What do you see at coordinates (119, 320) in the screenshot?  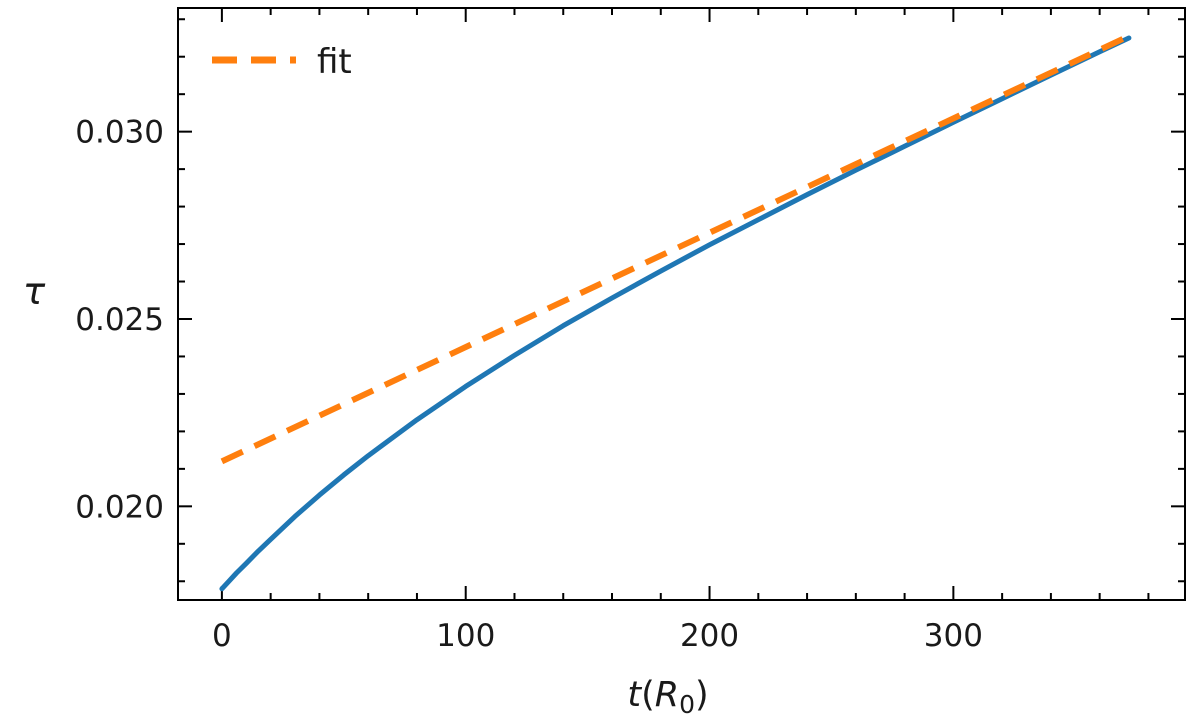 I see `y-tick-label: 0.025` at bounding box center [119, 320].